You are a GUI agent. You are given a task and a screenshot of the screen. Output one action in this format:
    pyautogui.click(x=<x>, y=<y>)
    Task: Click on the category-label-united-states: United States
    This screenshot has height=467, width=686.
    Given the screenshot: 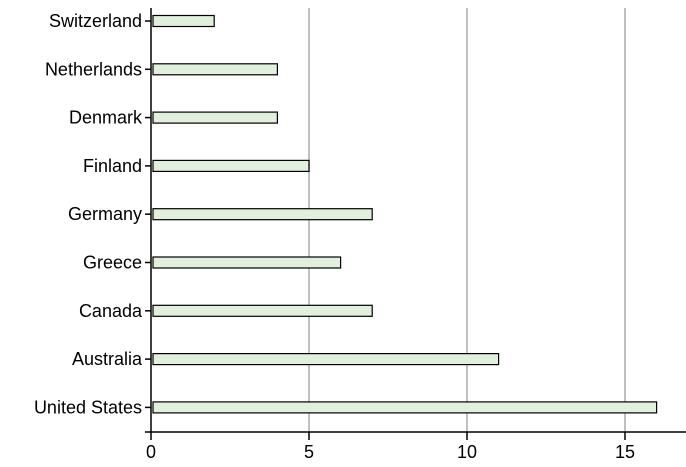 What is the action you would take?
    pyautogui.click(x=88, y=407)
    